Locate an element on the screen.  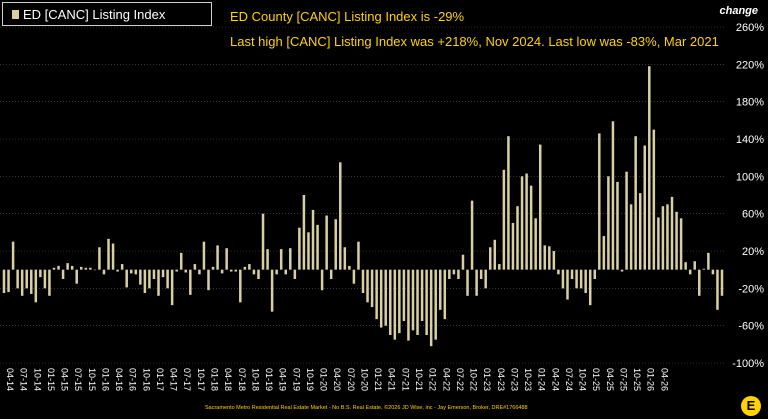
x-tick-label: 04-15 is located at coordinates (65, 379).